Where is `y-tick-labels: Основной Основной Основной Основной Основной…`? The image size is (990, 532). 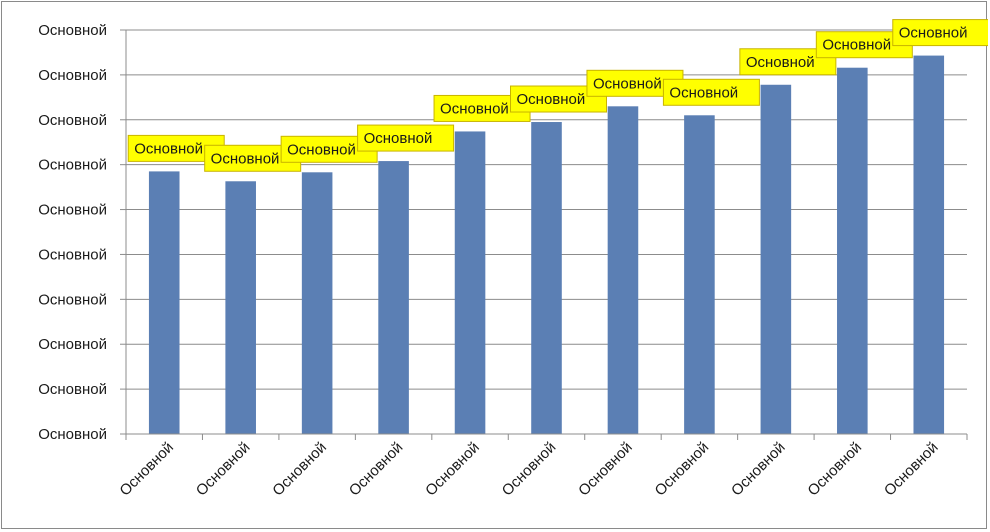
y-tick-labels: Основной Основной Основной Основной Основной… is located at coordinates (72, 232).